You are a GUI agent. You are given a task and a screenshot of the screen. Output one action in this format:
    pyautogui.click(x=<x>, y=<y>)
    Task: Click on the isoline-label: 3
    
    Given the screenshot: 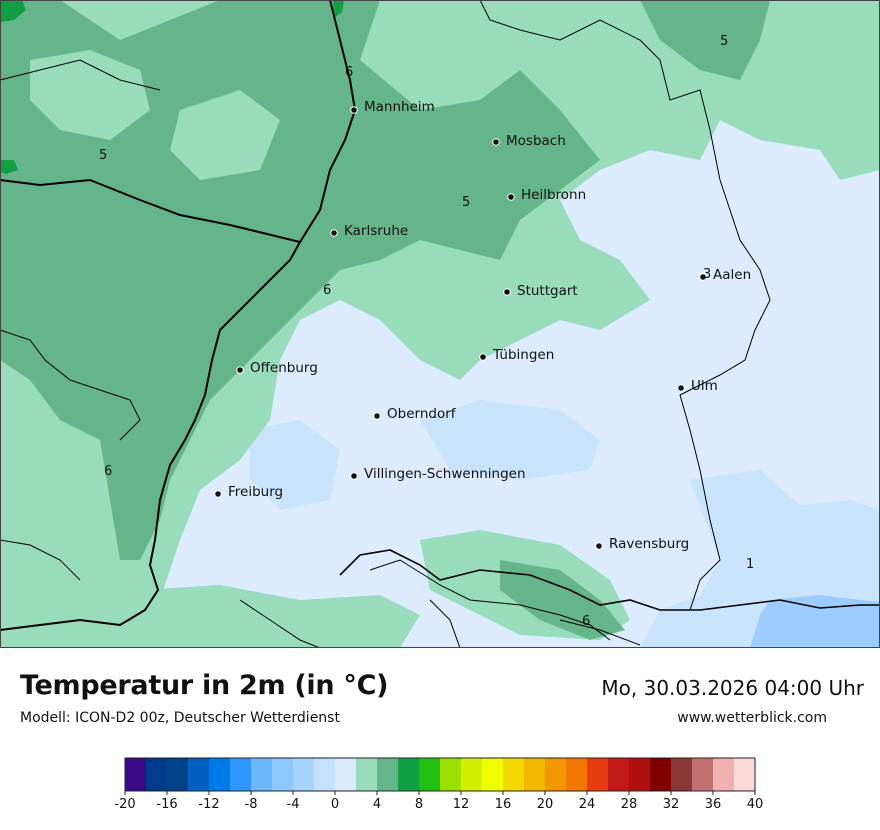 What is the action you would take?
    pyautogui.click(x=707, y=274)
    